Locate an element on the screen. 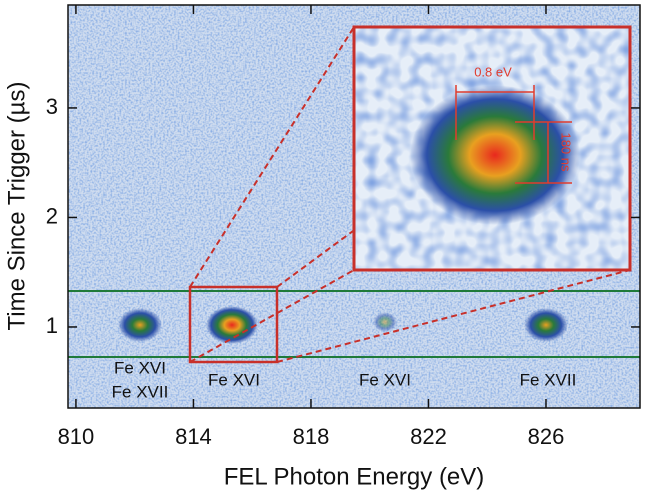 The width and height of the screenshot is (649, 498). x-tick-label: 818 is located at coordinates (311, 436).